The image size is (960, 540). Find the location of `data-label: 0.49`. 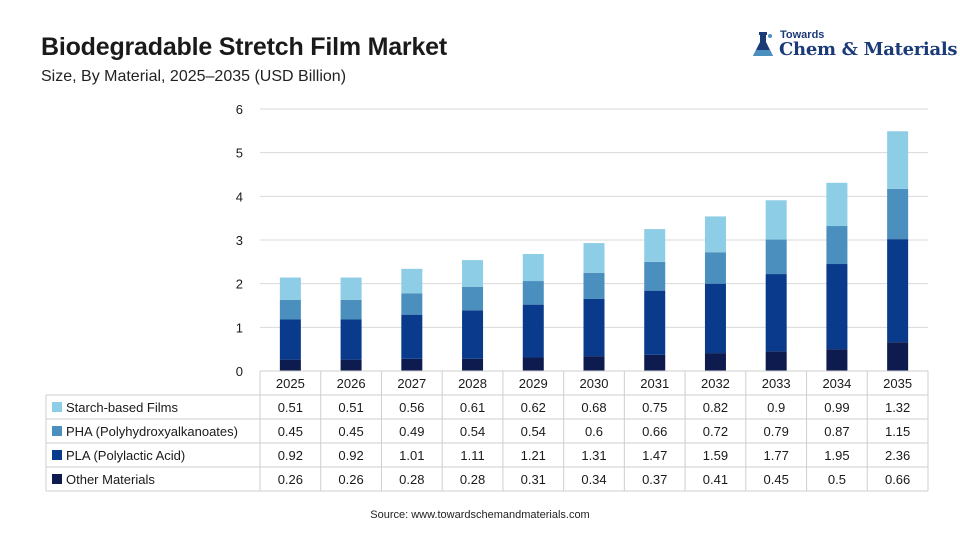

data-label: 0.49 is located at coordinates (411, 431).